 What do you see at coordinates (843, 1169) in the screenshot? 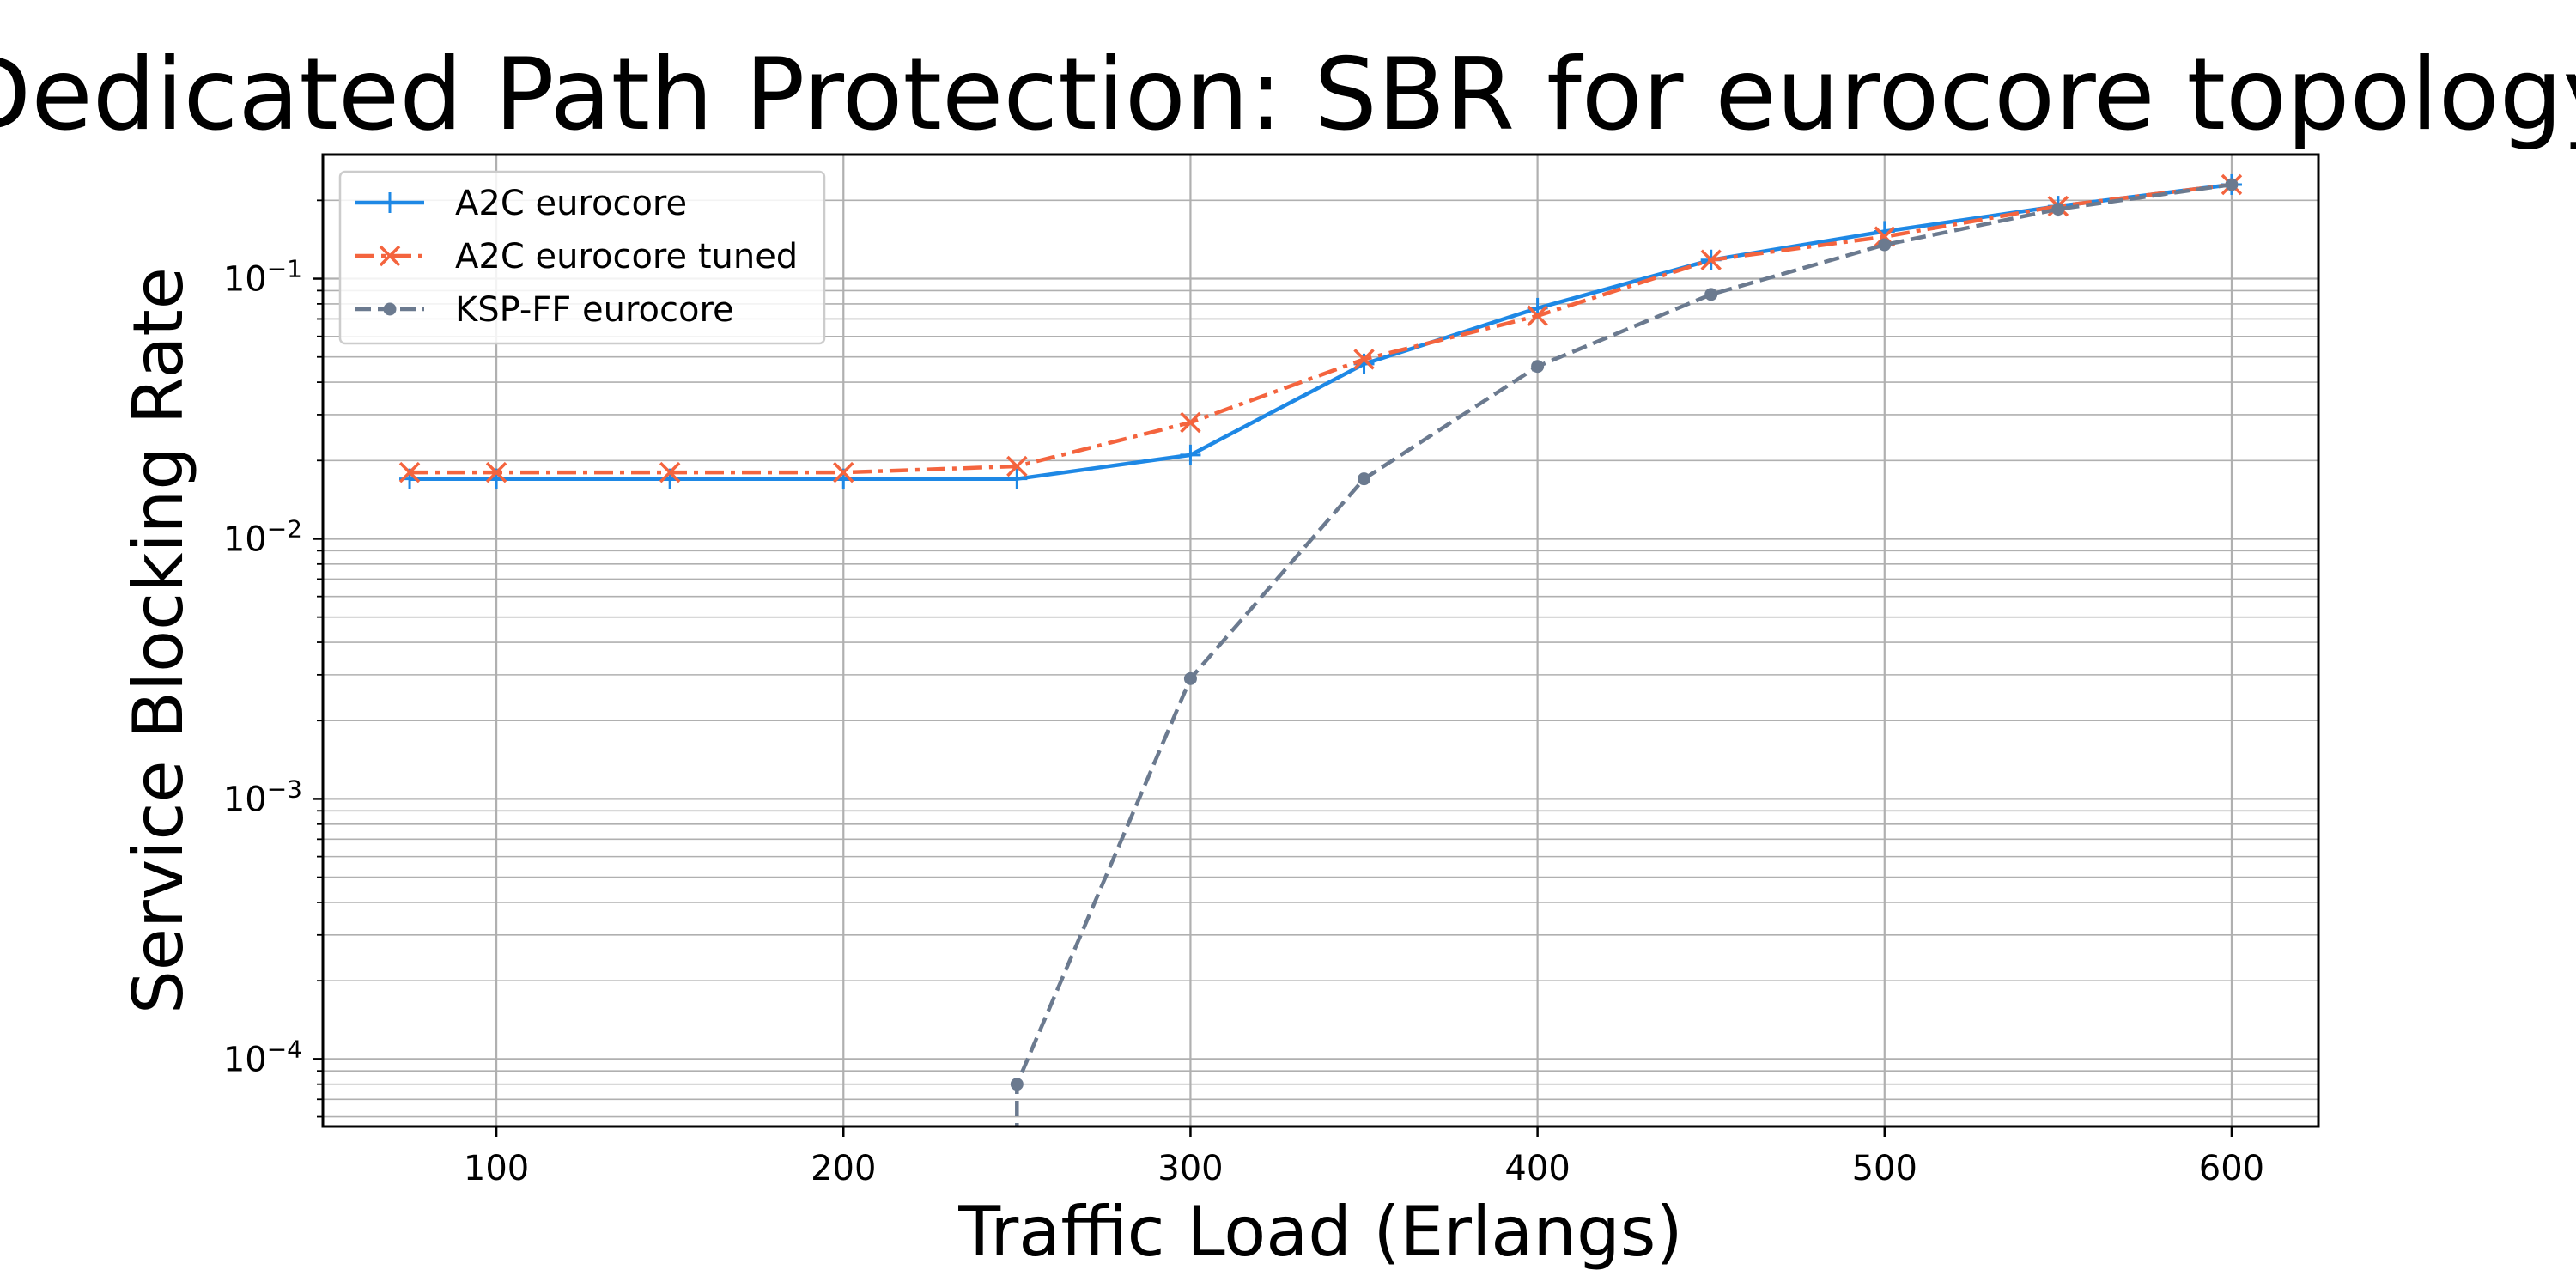
I see `x-tick-label: 200` at bounding box center [843, 1169].